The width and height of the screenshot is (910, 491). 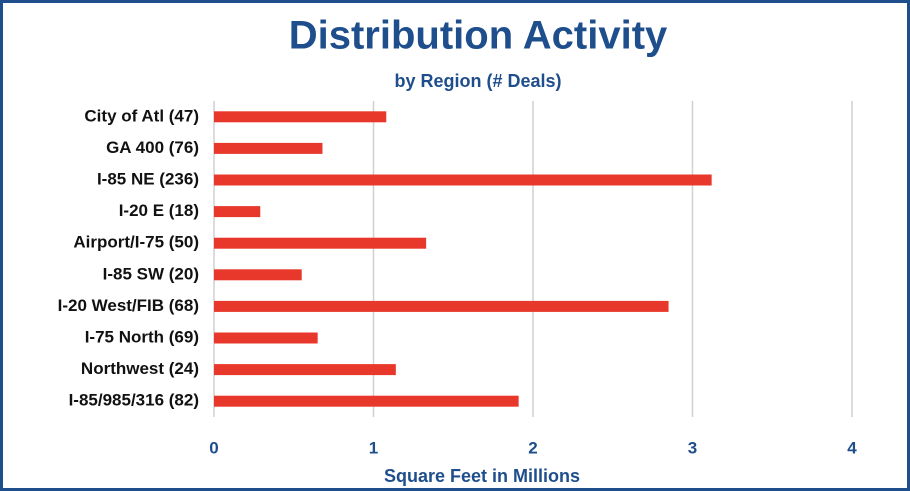 What do you see at coordinates (140, 368) in the screenshot?
I see `y-tick-label: Northwest (24)` at bounding box center [140, 368].